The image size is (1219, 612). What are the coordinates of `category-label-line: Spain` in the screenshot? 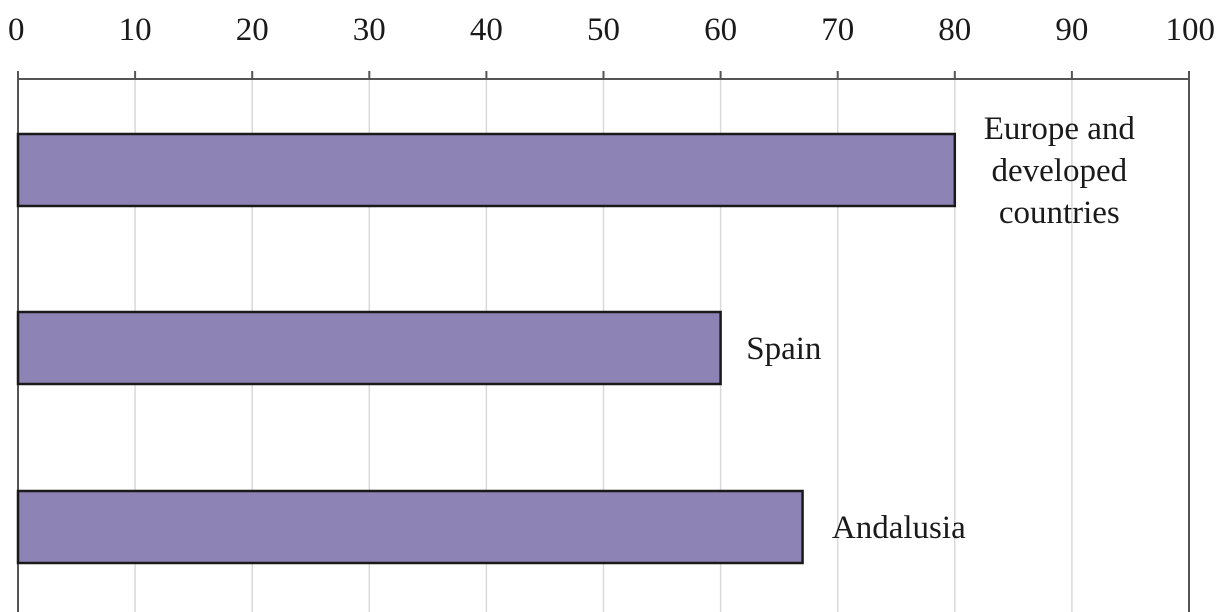 It's located at (783, 349).